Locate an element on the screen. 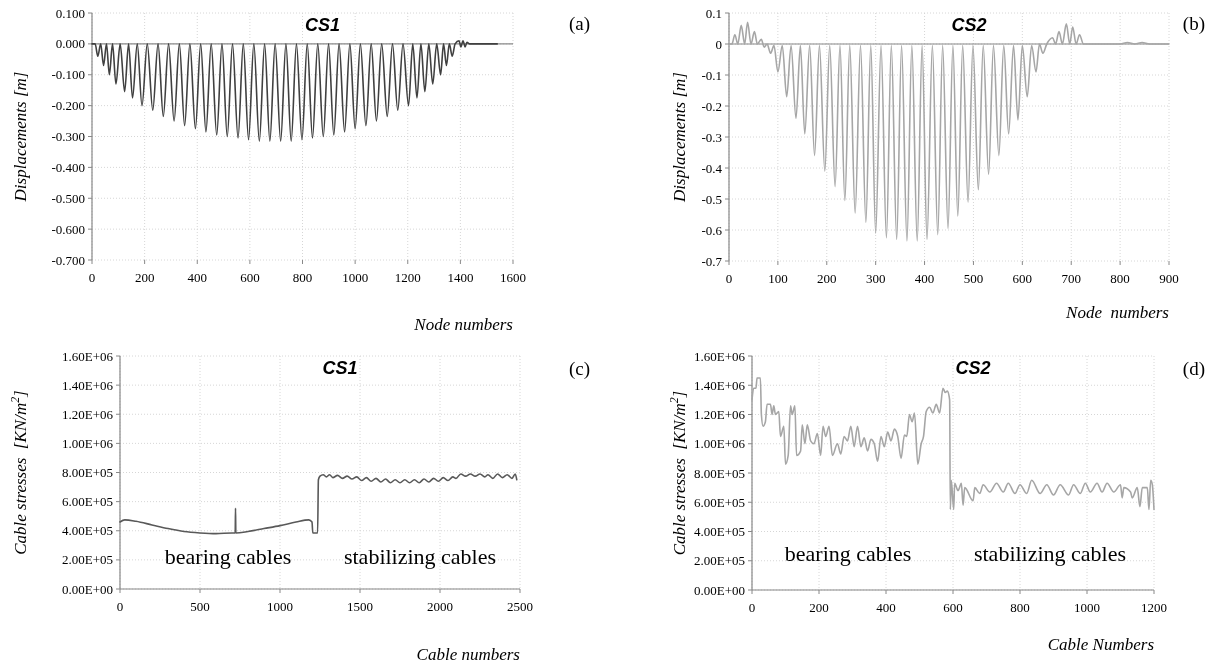  y-tick-label: -0.3 is located at coordinates (711, 137).